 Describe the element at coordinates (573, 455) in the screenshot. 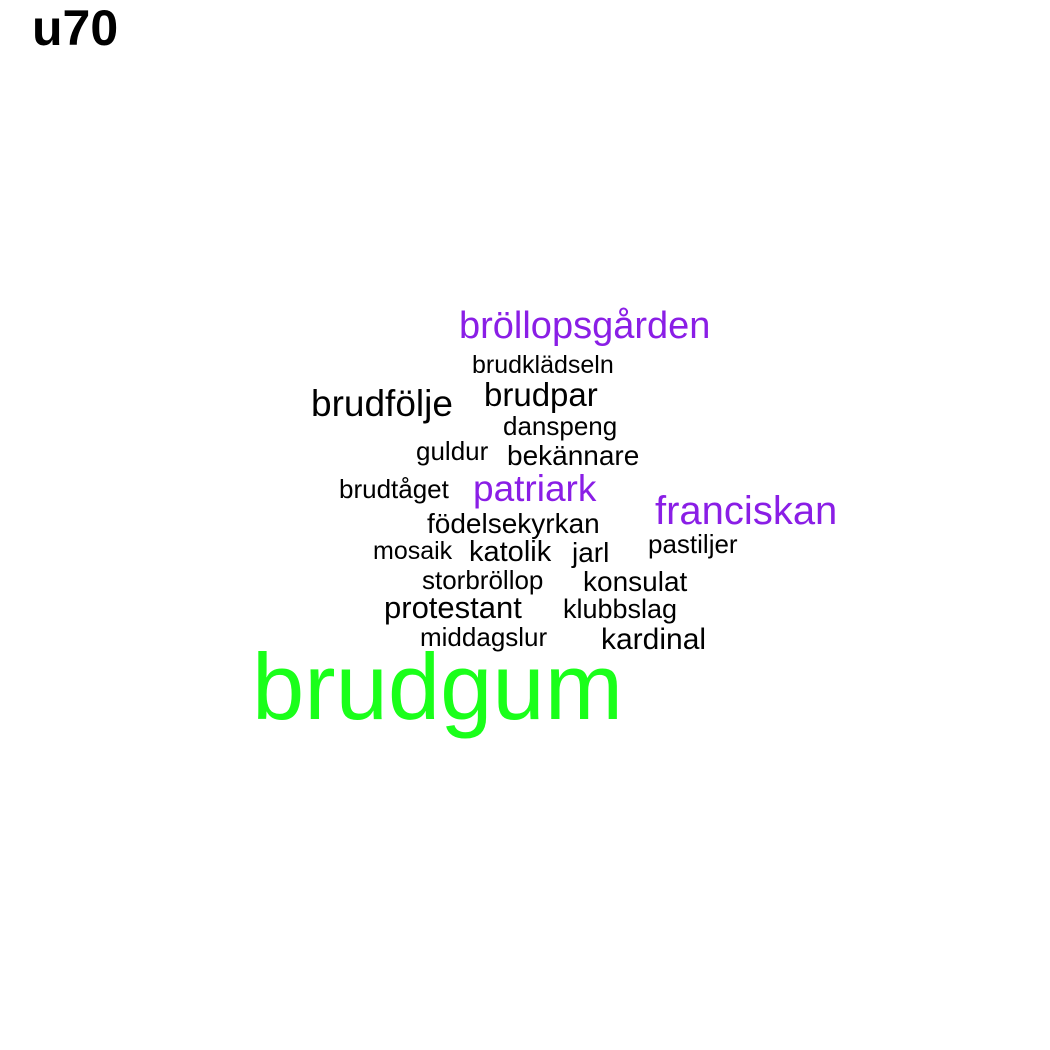

I see `word-bekannare: bekännare` at that location.